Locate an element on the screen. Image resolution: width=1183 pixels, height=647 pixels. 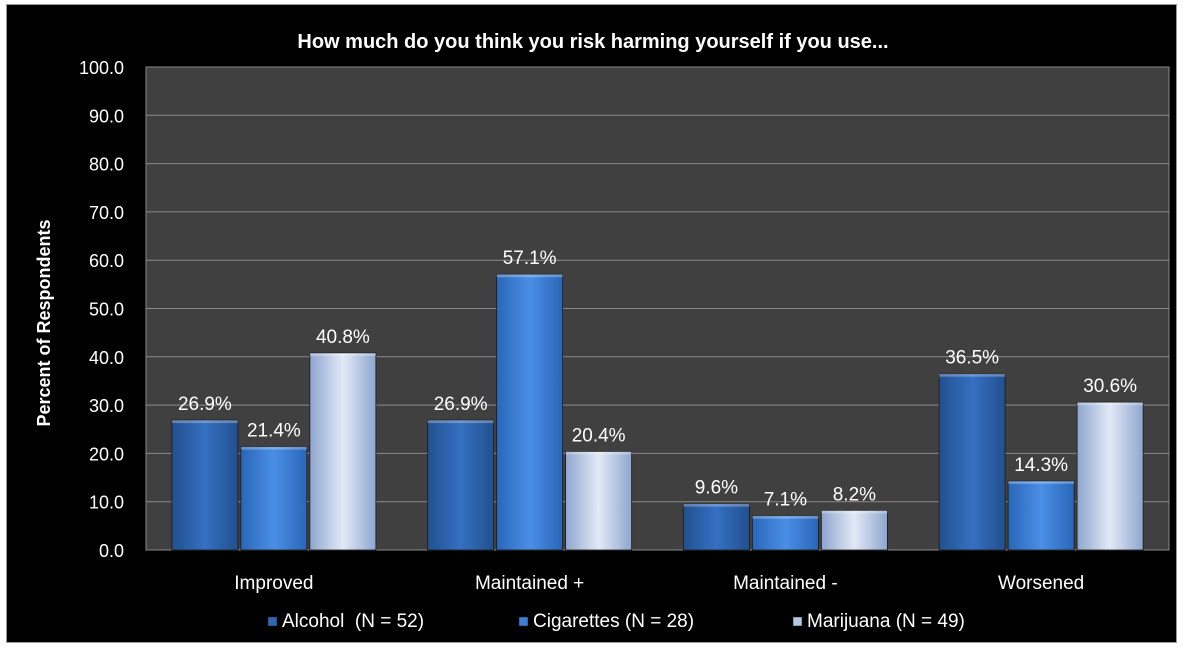
y-tick-label: 40.0 is located at coordinates (106, 358).